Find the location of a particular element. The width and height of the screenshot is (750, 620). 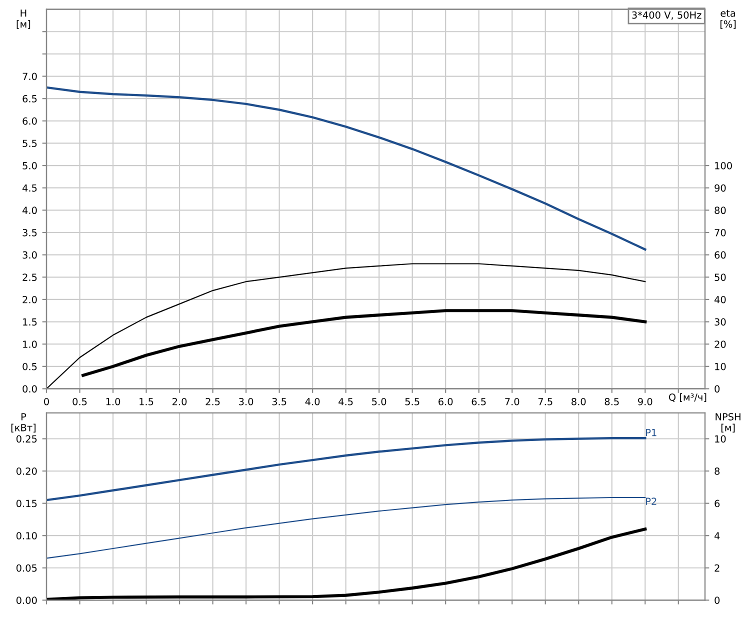

x-tick-label: 8.5 is located at coordinates (611, 402).